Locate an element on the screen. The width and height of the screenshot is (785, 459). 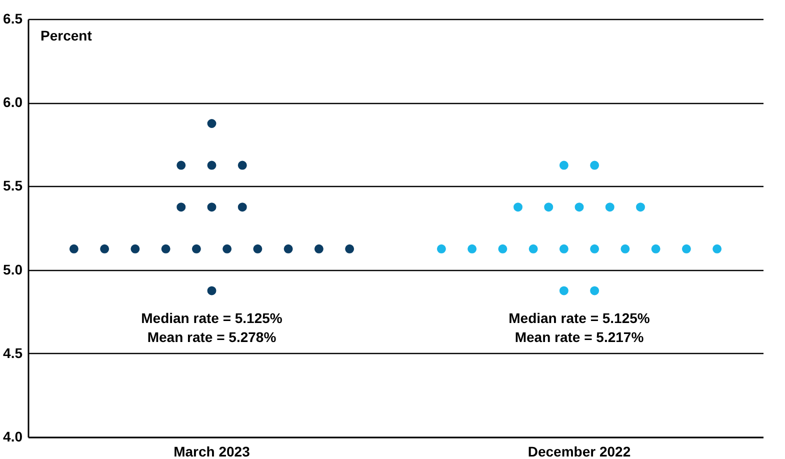
y-tick-label: 5.5 is located at coordinates (13, 186).